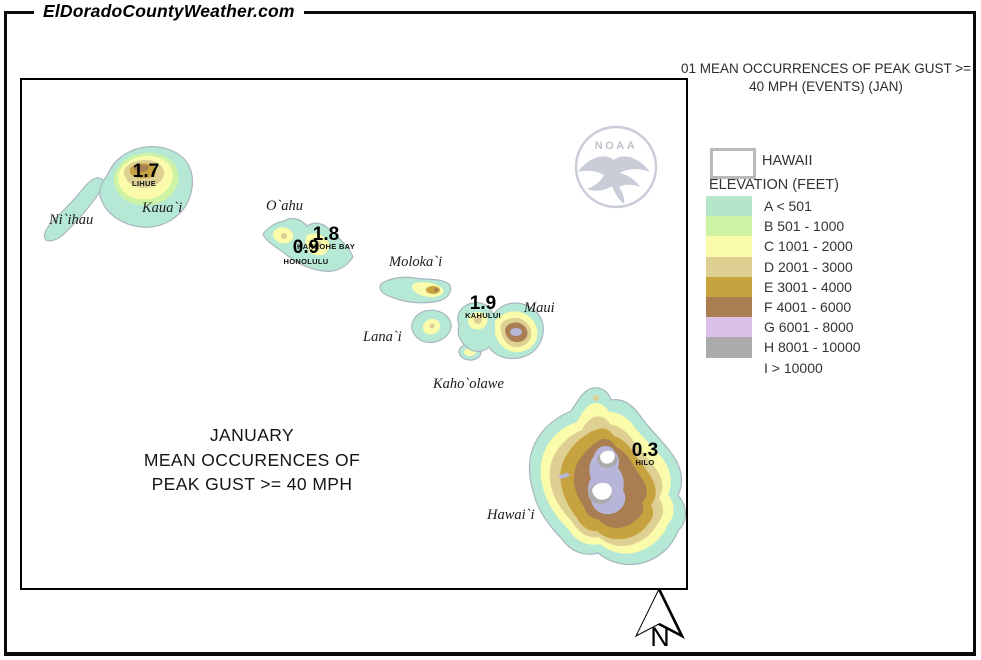 The width and height of the screenshot is (981, 660). I want to click on legend-swatch-h, so click(729, 347).